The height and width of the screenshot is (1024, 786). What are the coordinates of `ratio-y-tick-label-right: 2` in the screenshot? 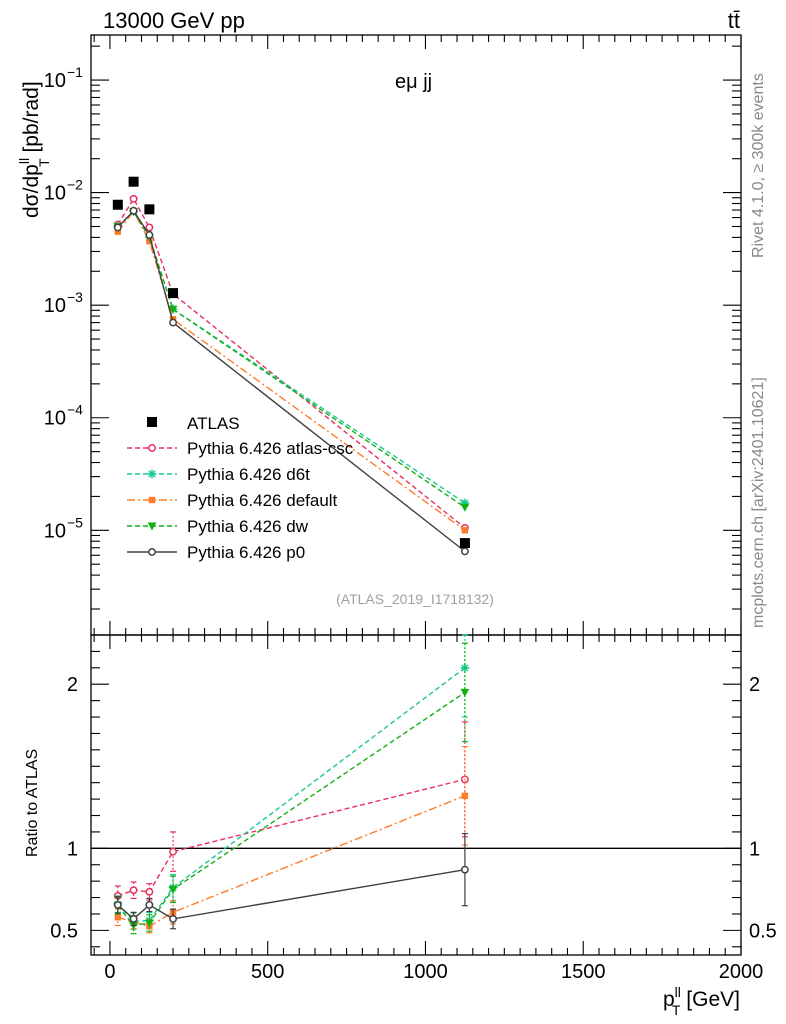 It's located at (754, 685).